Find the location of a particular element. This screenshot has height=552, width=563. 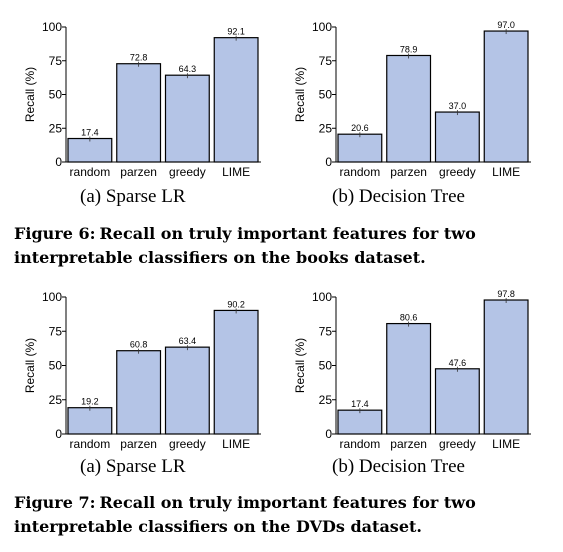

y-tick-label-decision-tree-dvds: 0 is located at coordinates (328, 434).